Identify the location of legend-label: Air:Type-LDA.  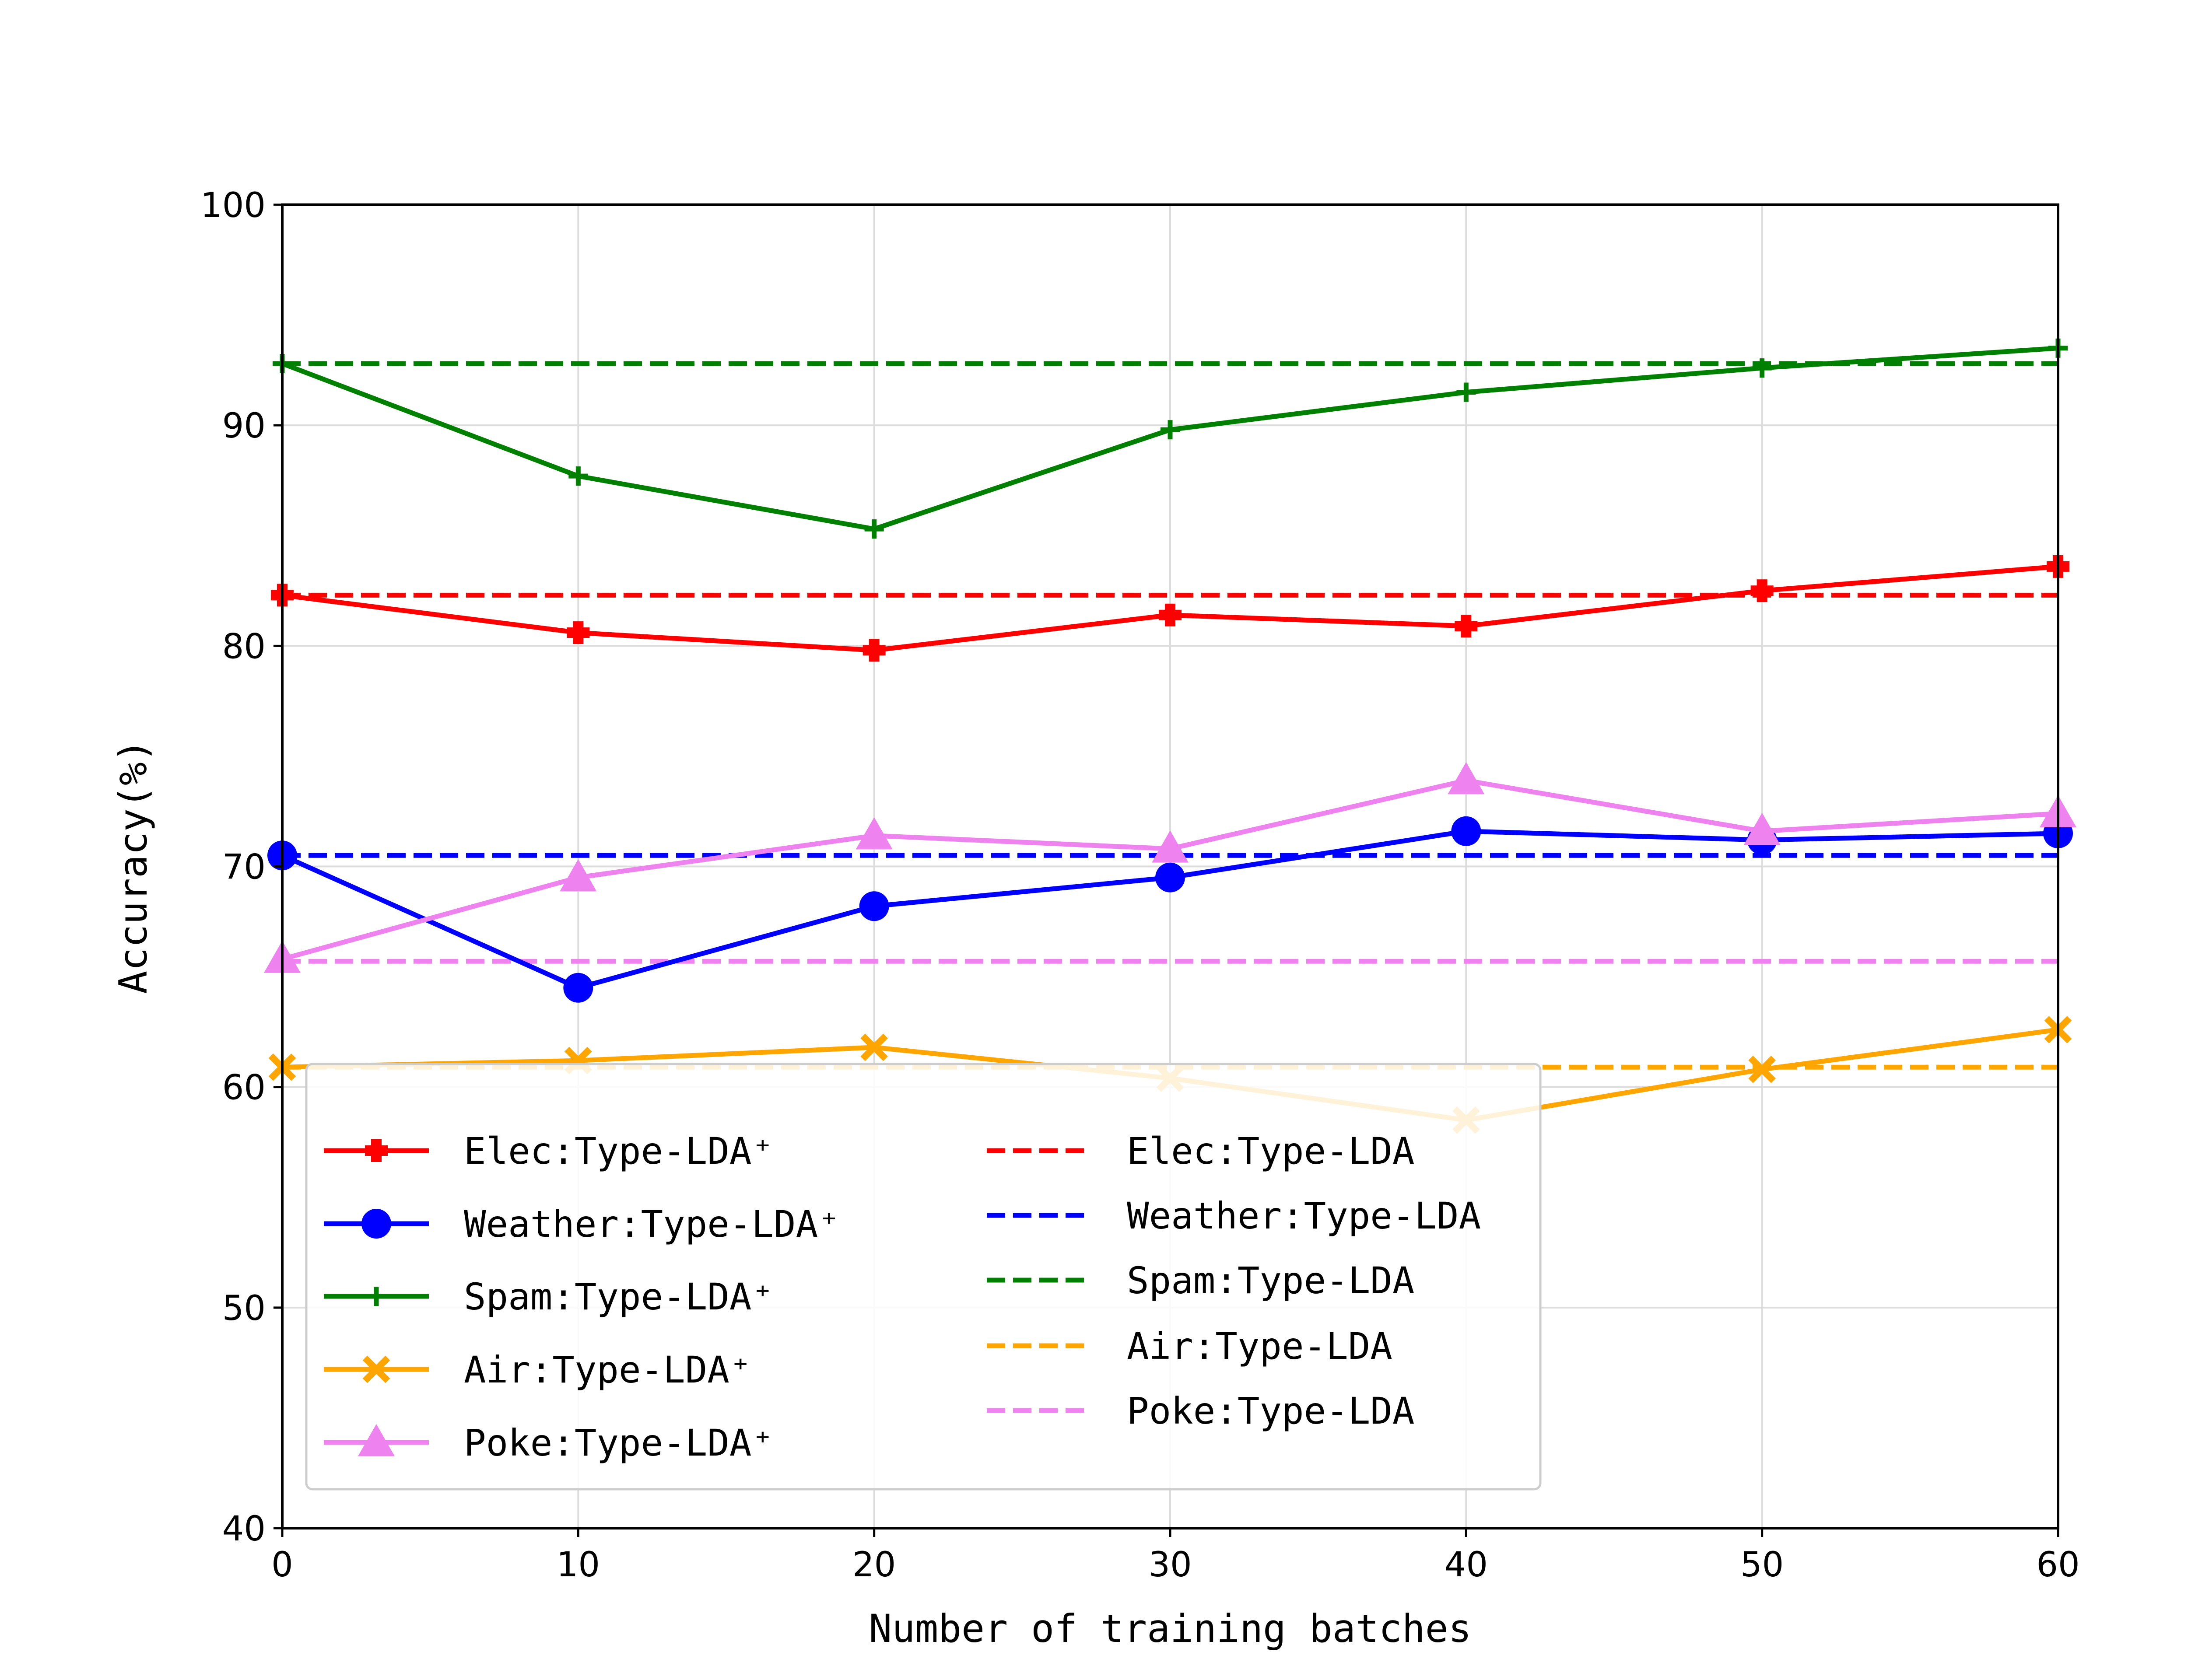
(1259, 1346).